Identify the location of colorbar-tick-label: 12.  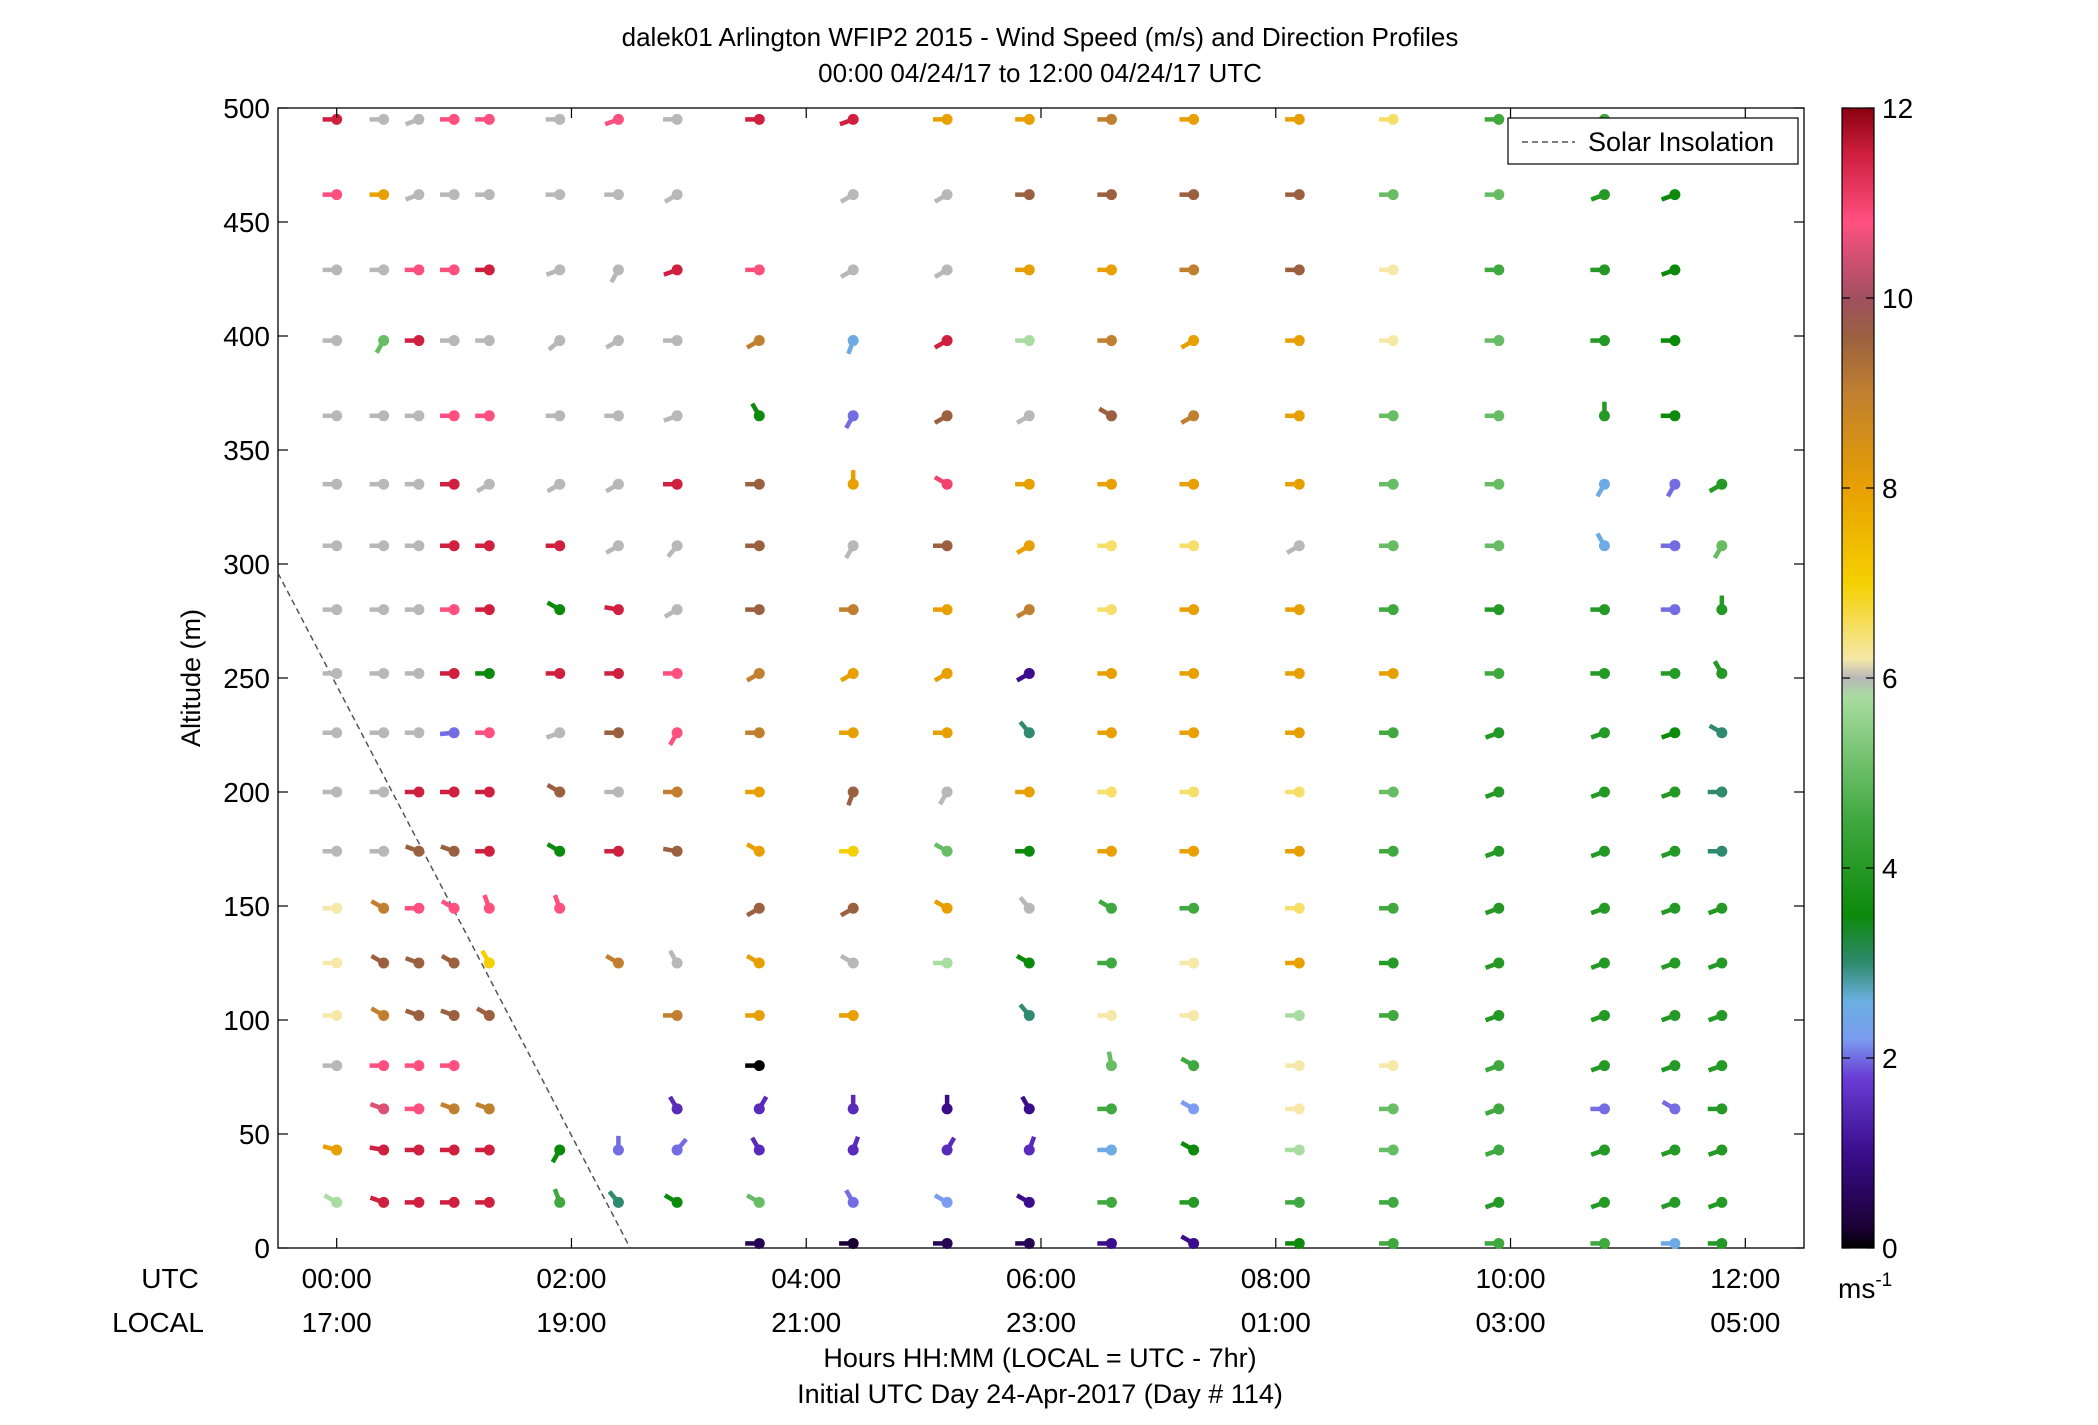
(1897, 108).